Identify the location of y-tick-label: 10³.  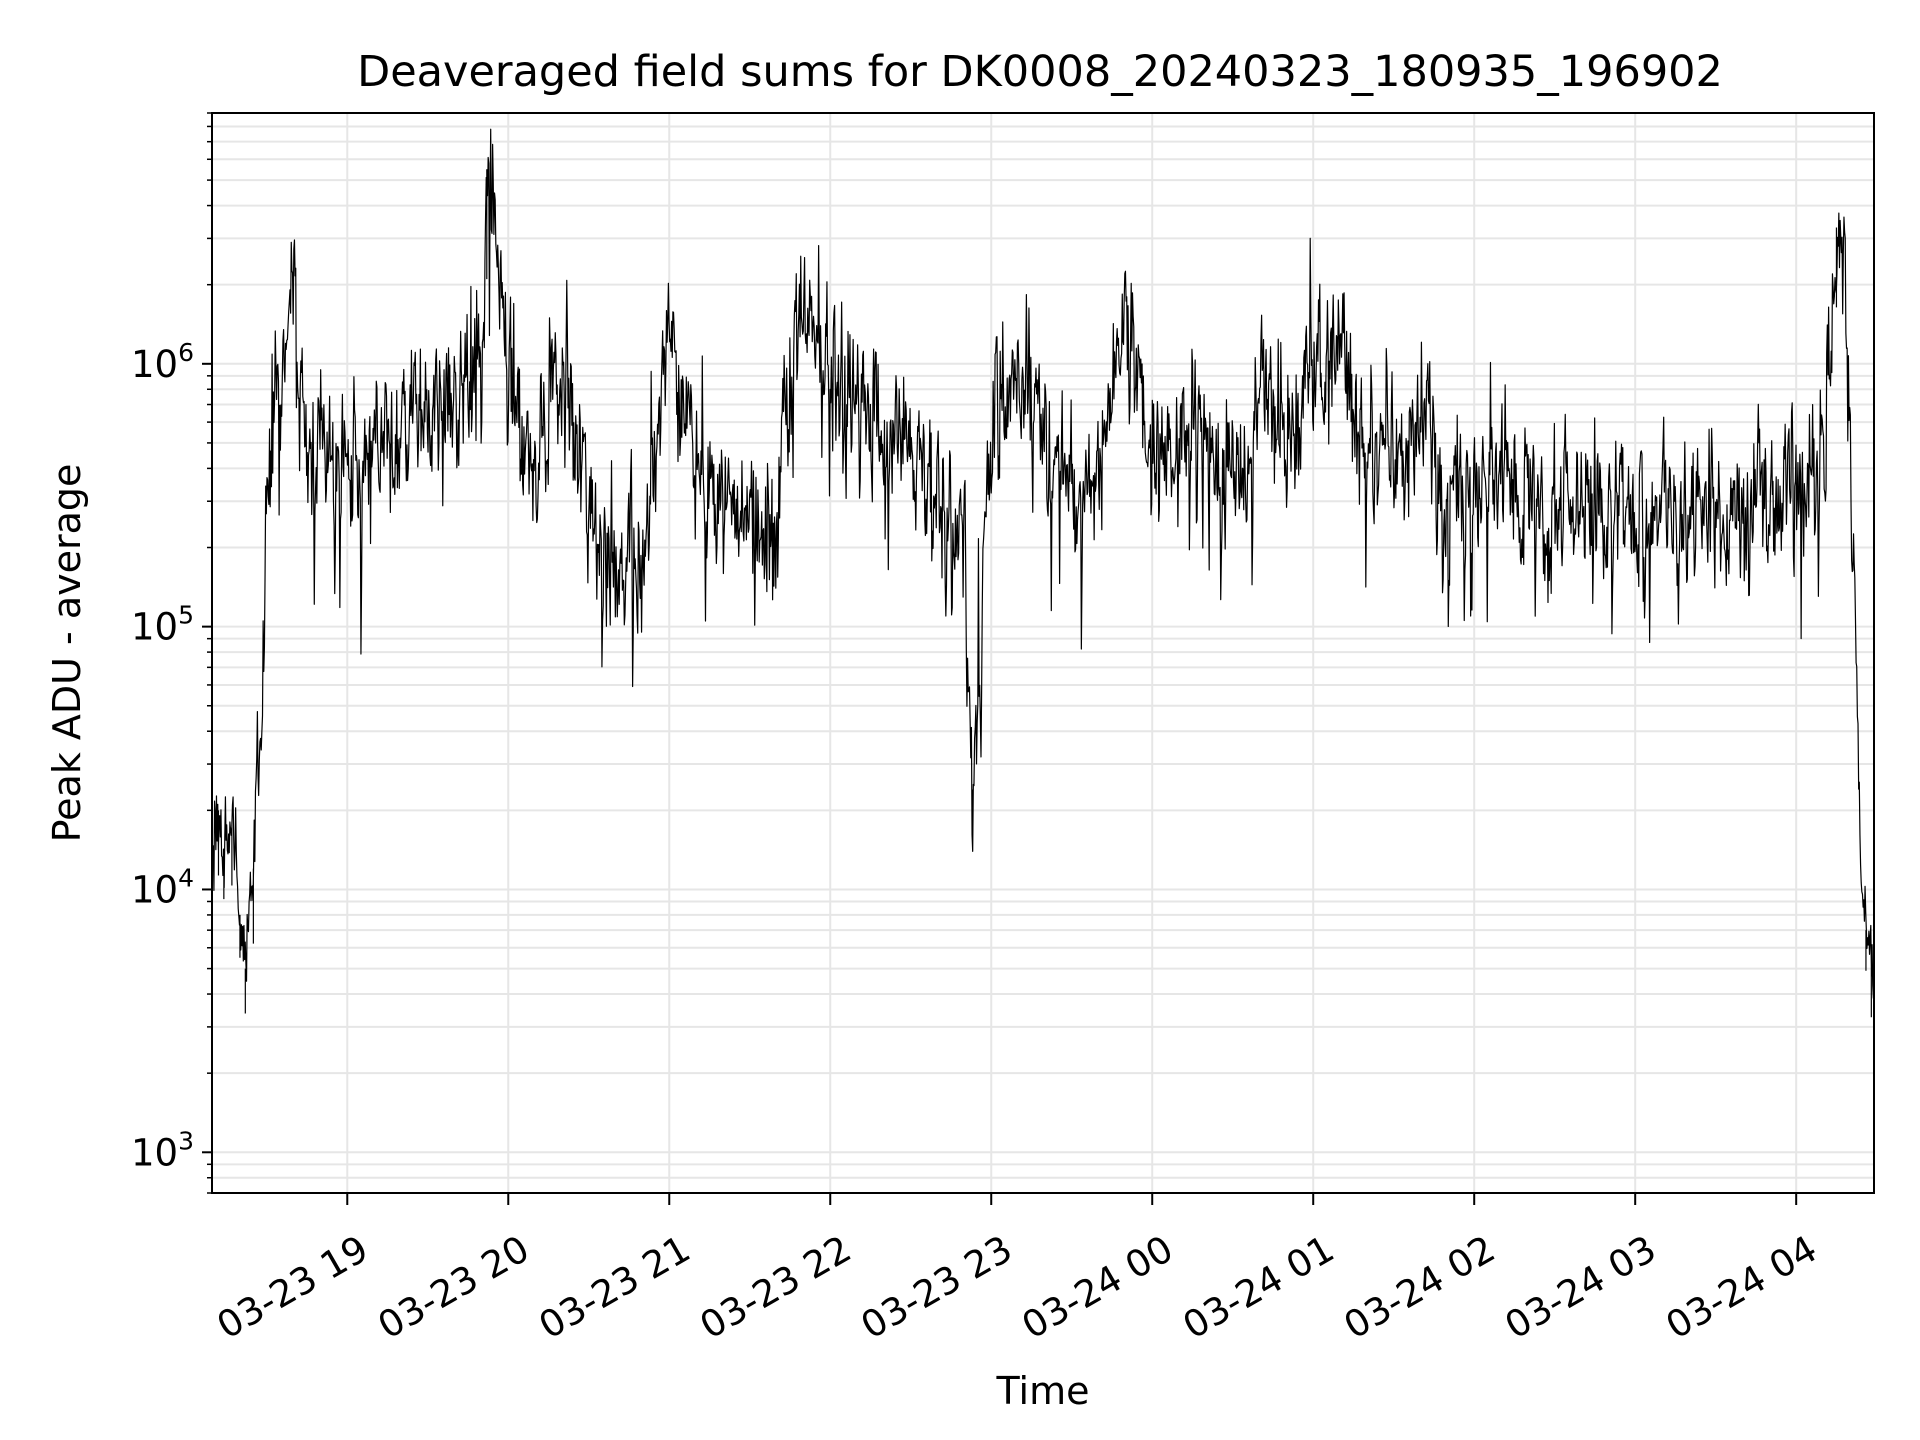
(162, 1150).